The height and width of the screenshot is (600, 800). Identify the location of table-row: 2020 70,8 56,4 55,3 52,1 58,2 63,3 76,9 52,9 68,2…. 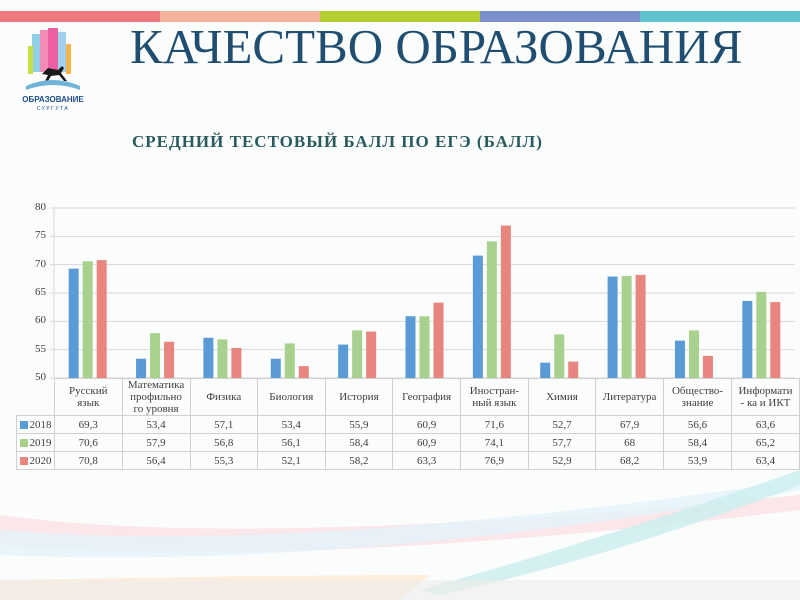
(407, 460).